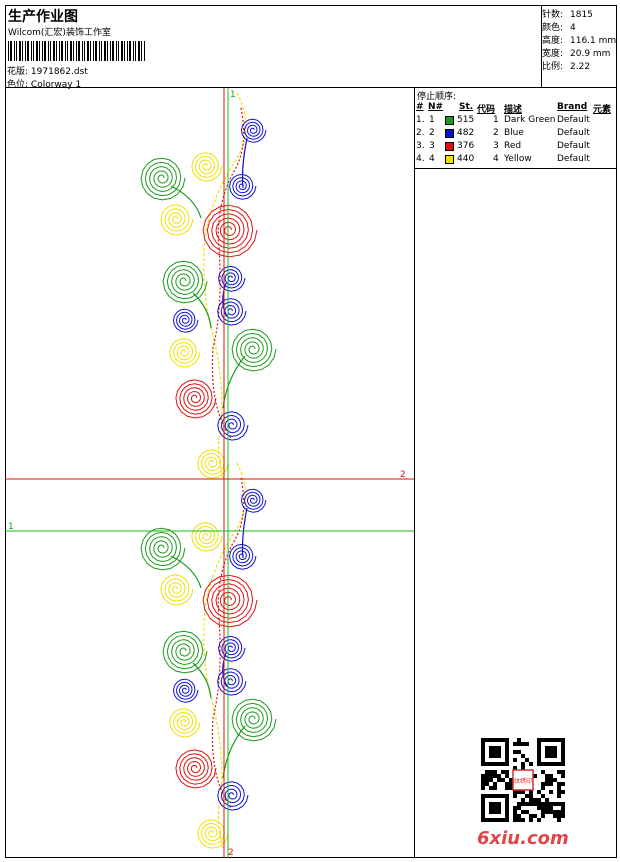 The width and height of the screenshot is (620, 862). I want to click on svg-text: 纹绣印, so click(523, 781).